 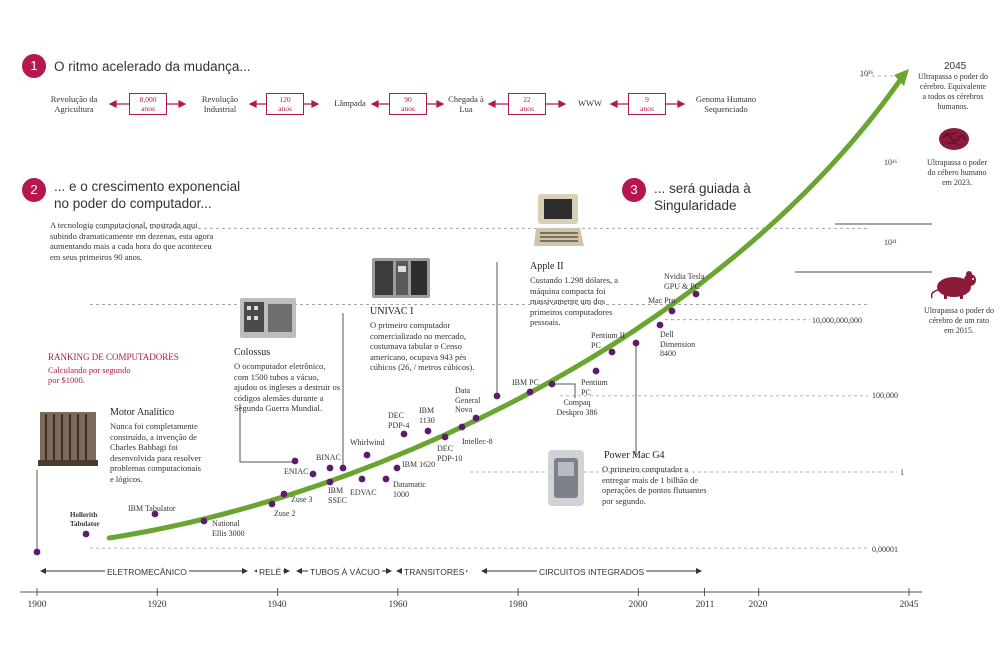 I want to click on point-label: IBM SSEC, so click(x=338, y=495).